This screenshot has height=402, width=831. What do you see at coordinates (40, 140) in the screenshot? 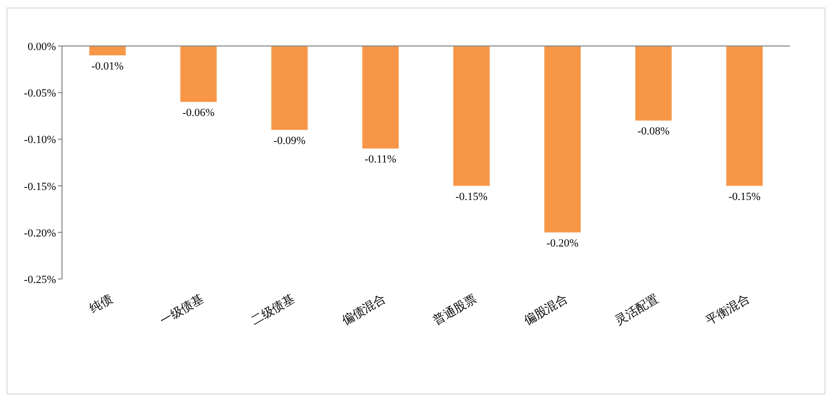
I see `y-tick-label: -0.10%` at bounding box center [40, 140].